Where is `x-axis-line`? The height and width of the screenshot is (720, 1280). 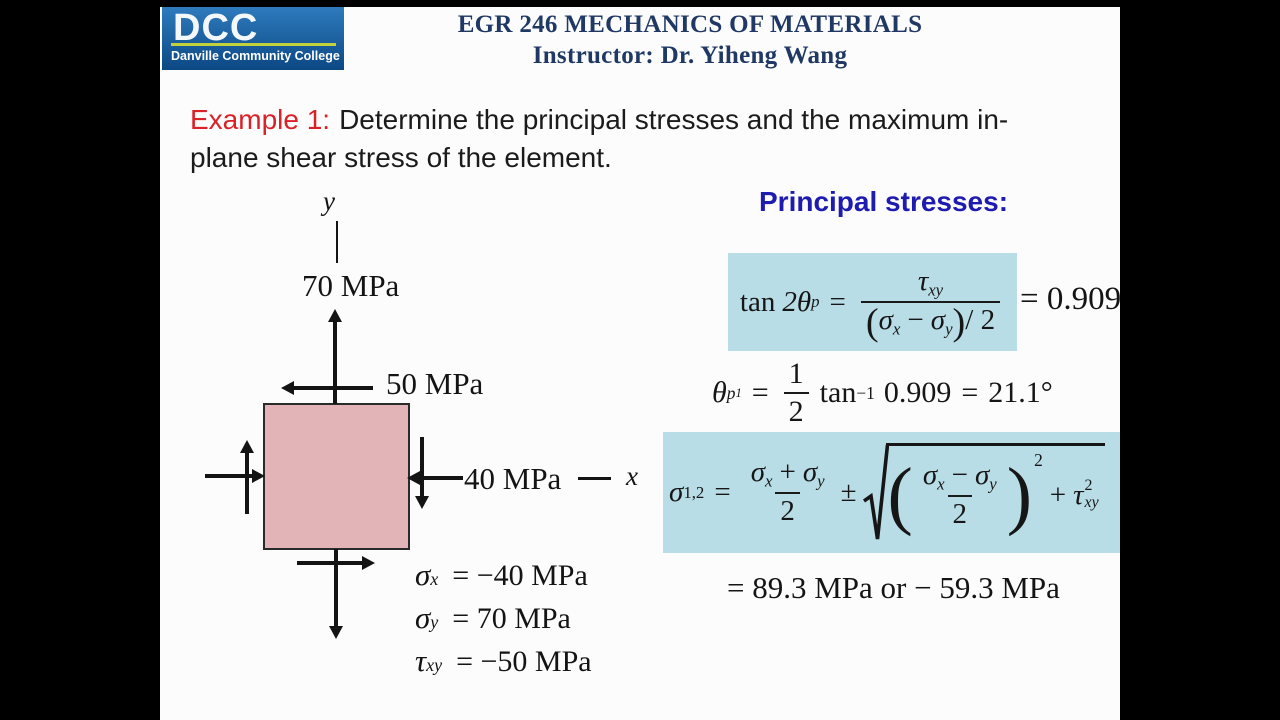
x-axis-line is located at coordinates (594, 478).